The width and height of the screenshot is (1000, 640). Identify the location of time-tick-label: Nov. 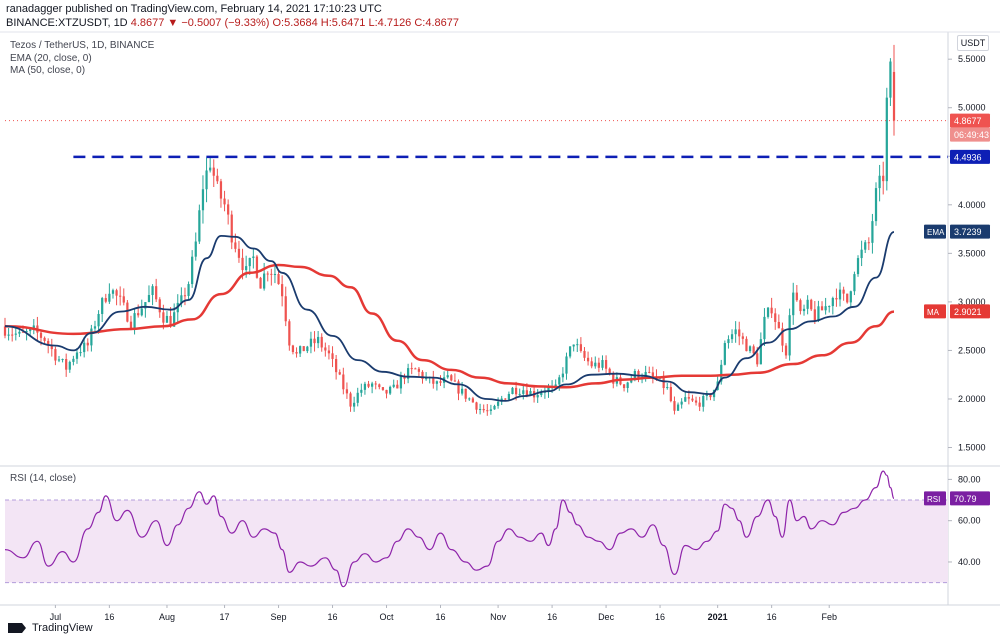
(498, 617).